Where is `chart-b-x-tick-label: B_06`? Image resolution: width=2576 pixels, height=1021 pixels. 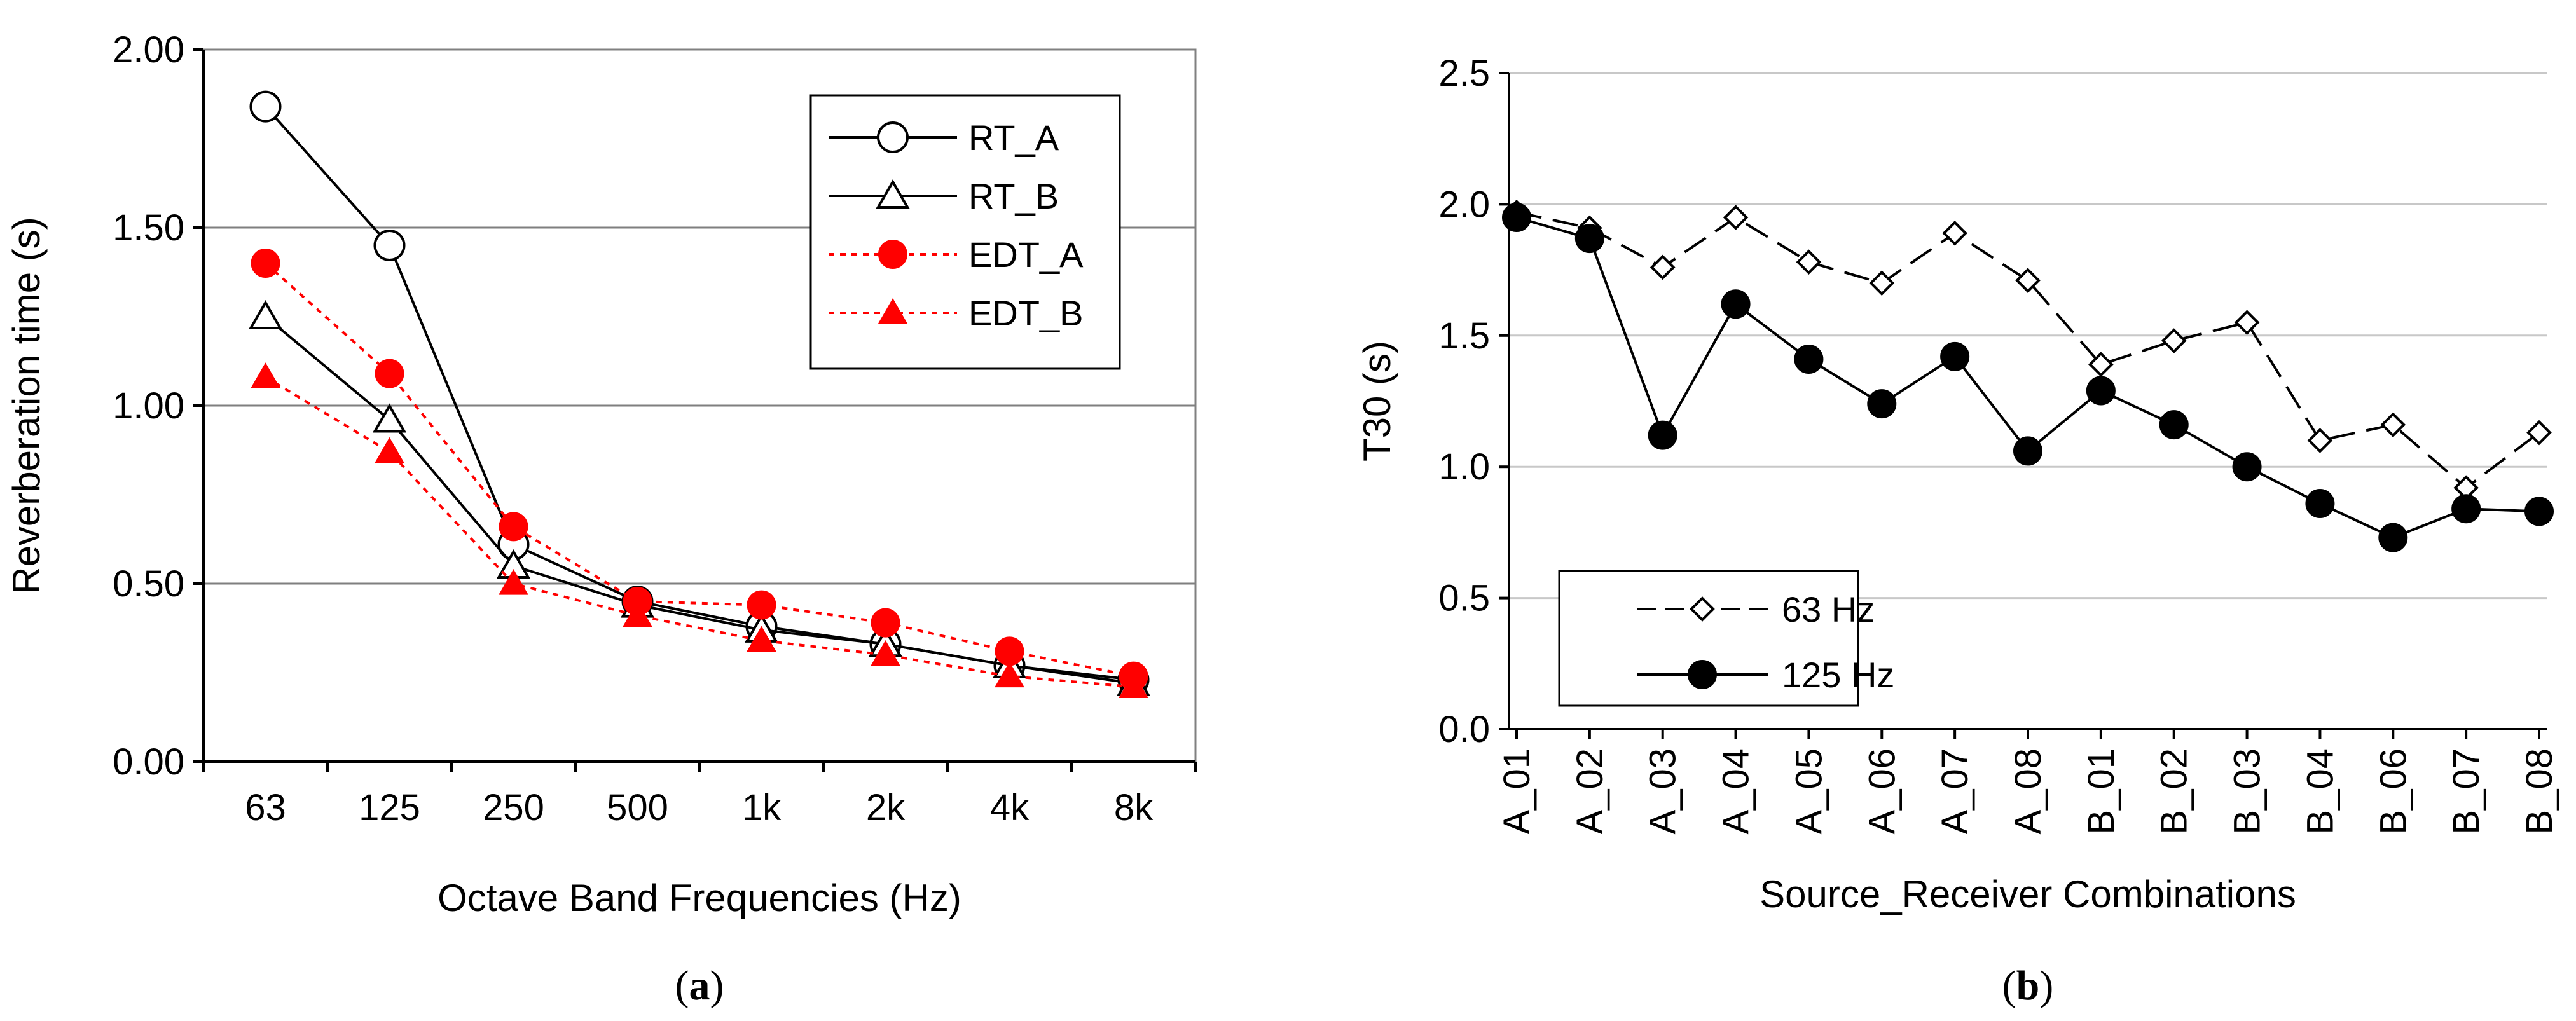
chart-b-x-tick-label: B_06 is located at coordinates (2393, 791).